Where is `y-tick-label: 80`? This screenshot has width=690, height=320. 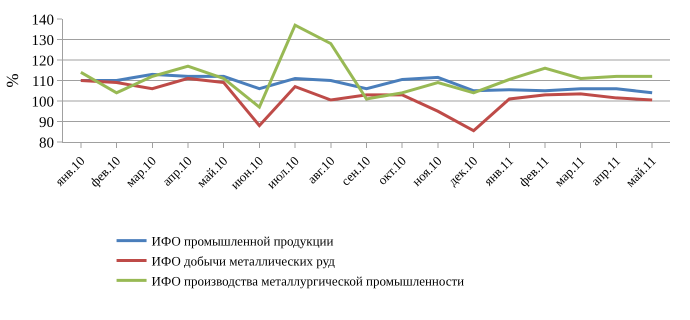 y-tick-label: 80 is located at coordinates (46, 143).